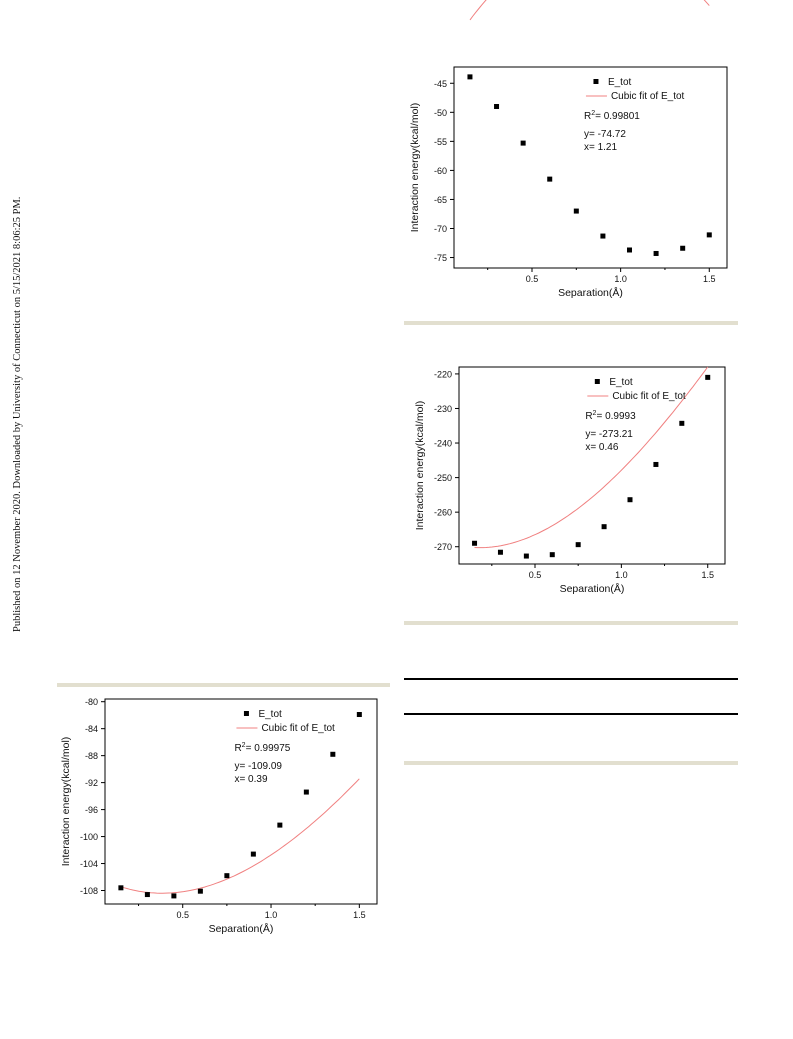 This screenshot has width=793, height=1039. Describe the element at coordinates (440, 84) in the screenshot. I see `y-tick-label: -45` at that location.